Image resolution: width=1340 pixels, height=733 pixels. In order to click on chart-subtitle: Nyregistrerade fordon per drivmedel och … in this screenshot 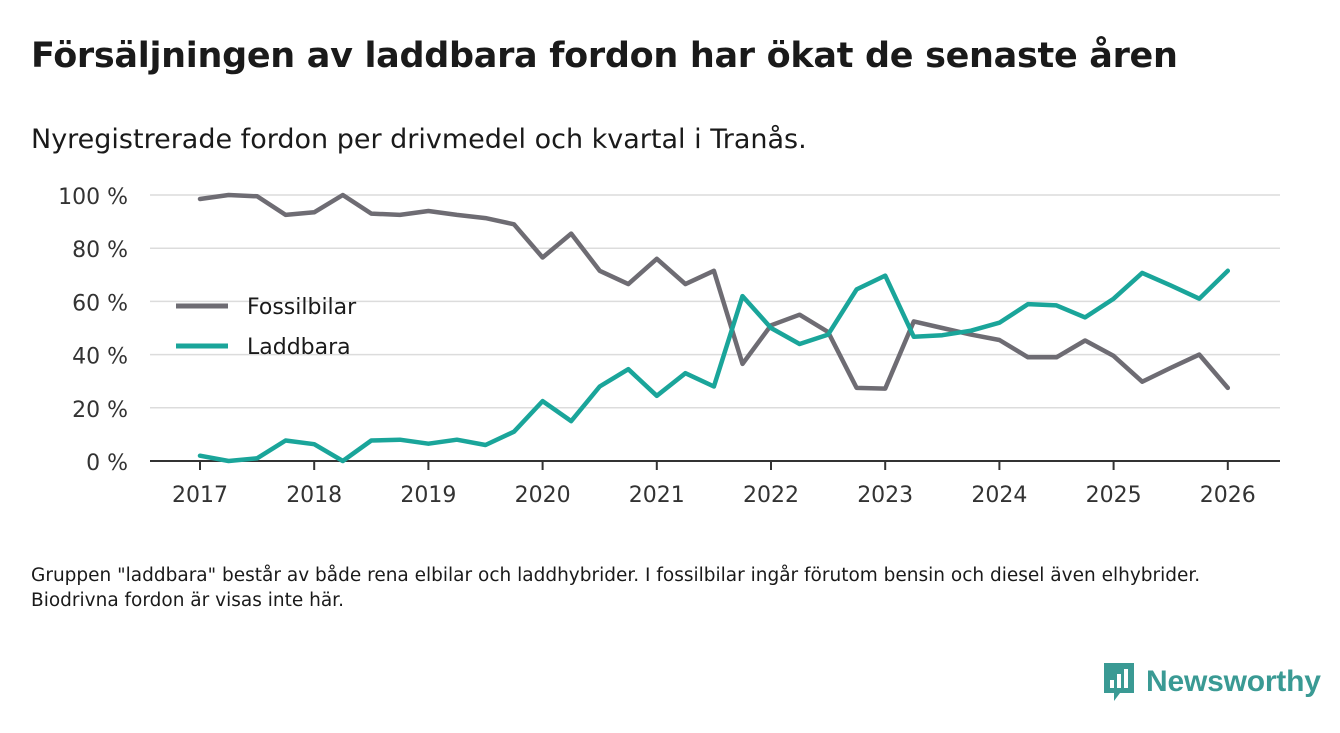, I will do `click(419, 139)`.